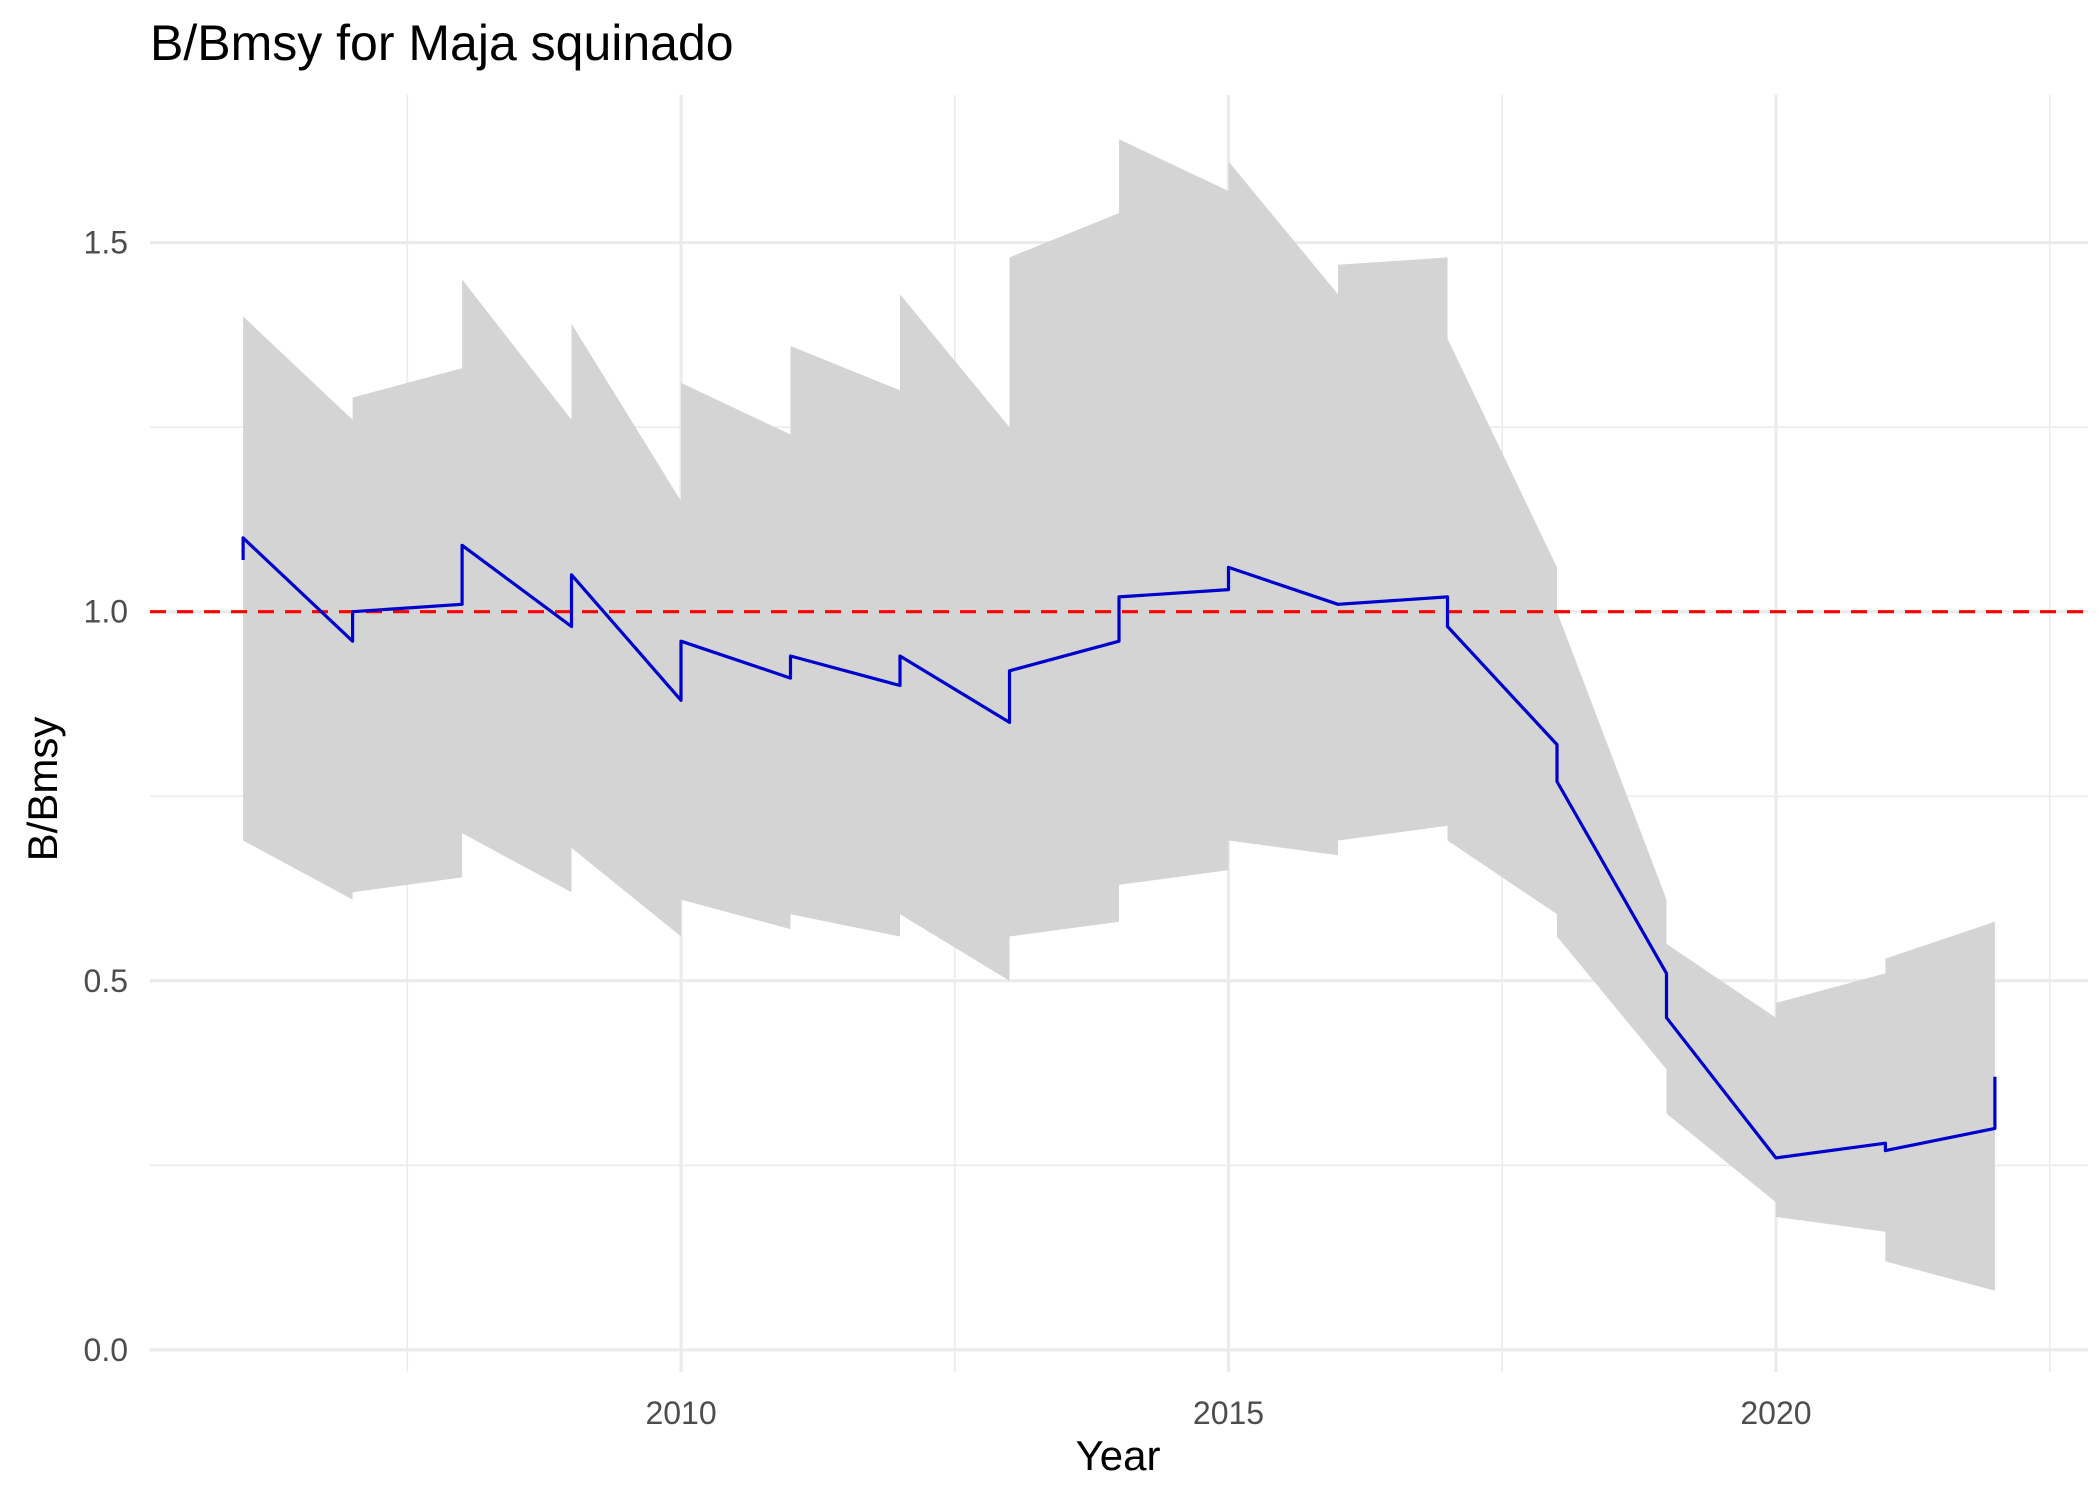  I want to click on y-tick-label: 1.5, so click(106, 243).